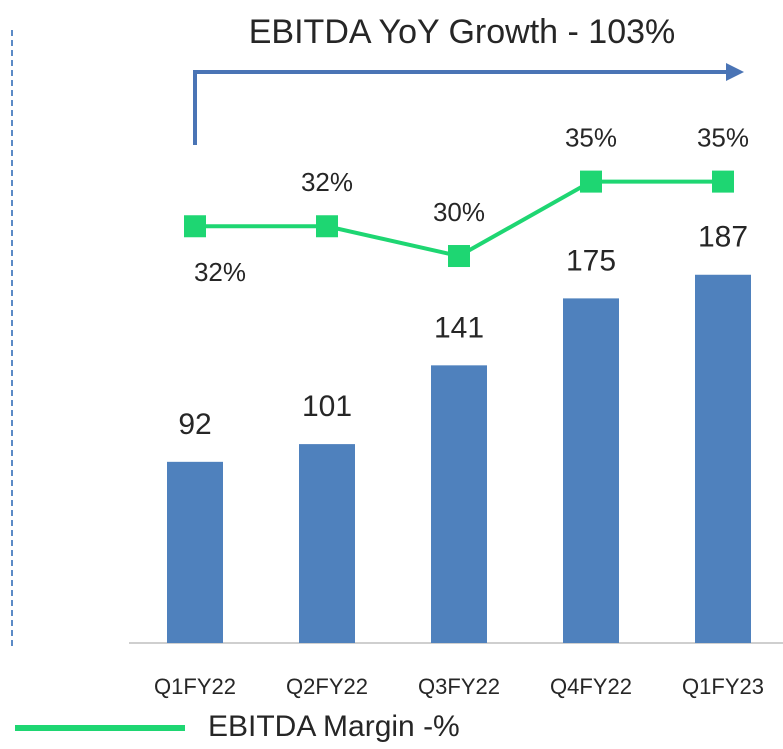 This screenshot has height=749, width=783. What do you see at coordinates (195, 686) in the screenshot?
I see `x-tick-label: Q1FY22` at bounding box center [195, 686].